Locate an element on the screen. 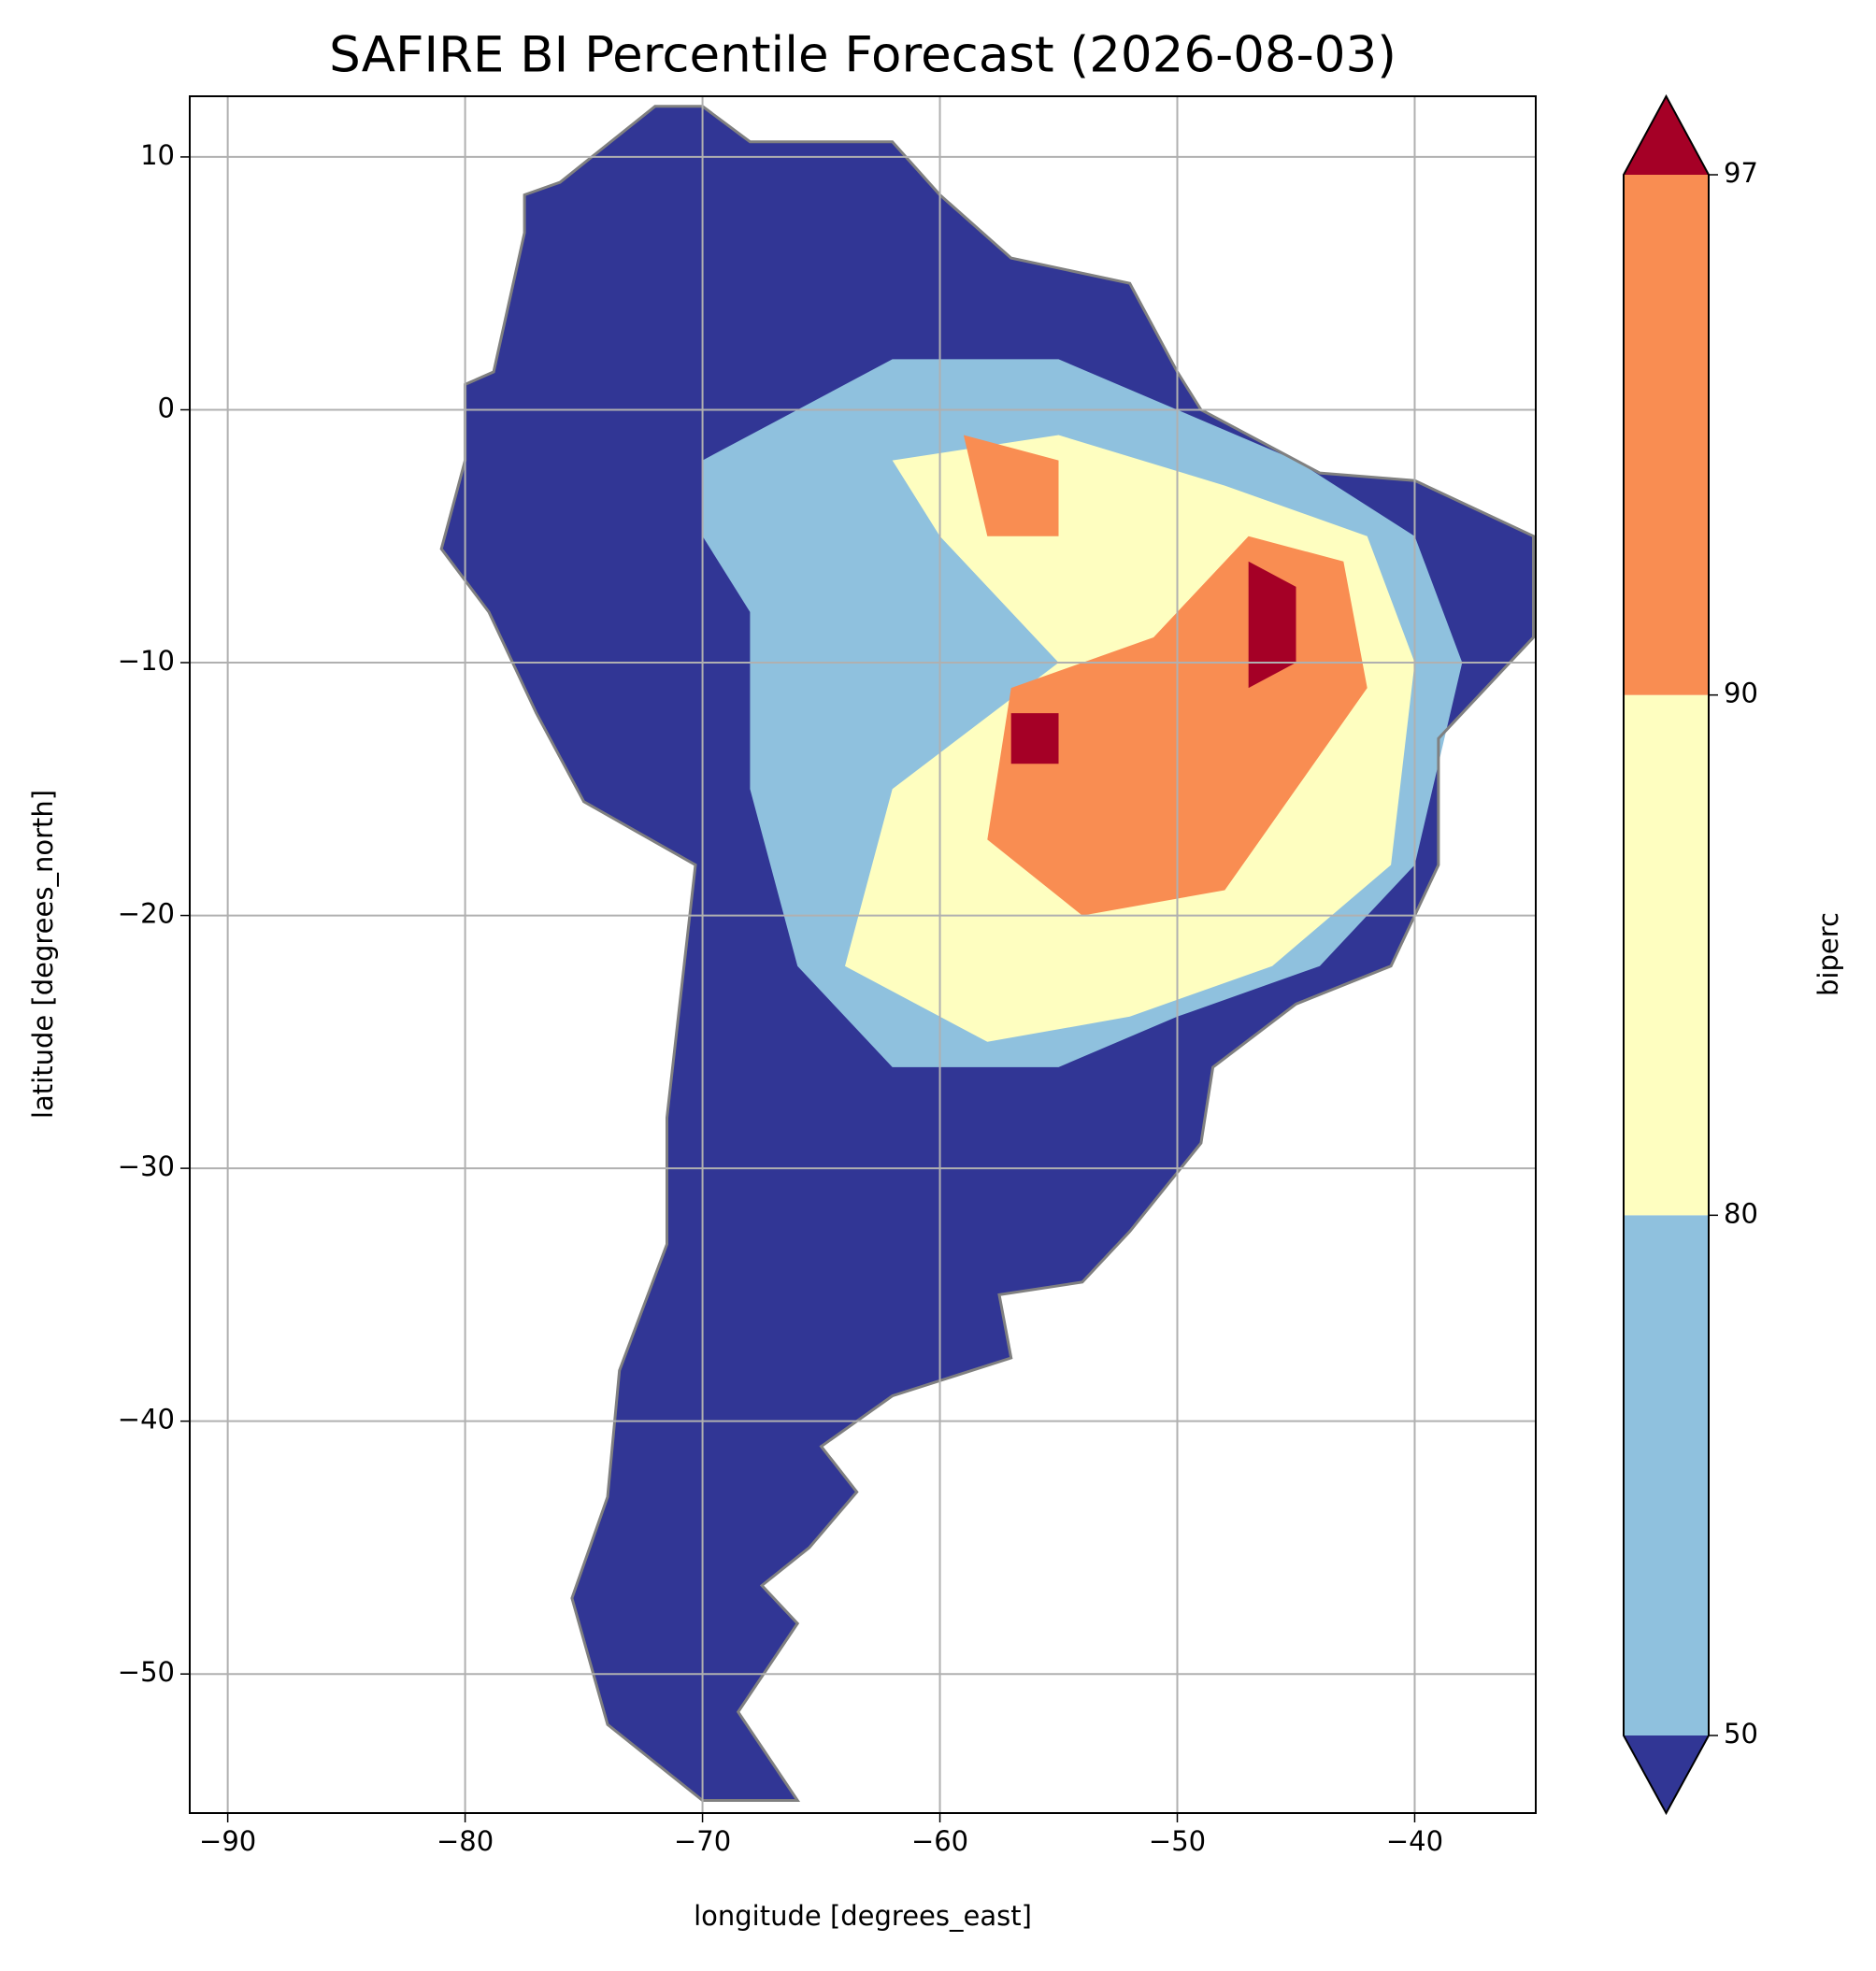 The width and height of the screenshot is (1876, 1971). x-axis-label: longitude [degrees_east] is located at coordinates (863, 1916).